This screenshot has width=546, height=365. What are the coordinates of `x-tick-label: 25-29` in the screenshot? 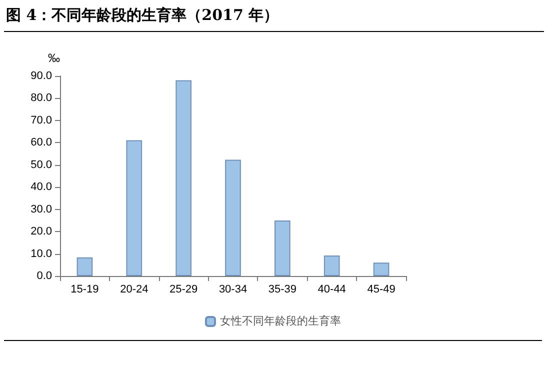 It's located at (184, 290).